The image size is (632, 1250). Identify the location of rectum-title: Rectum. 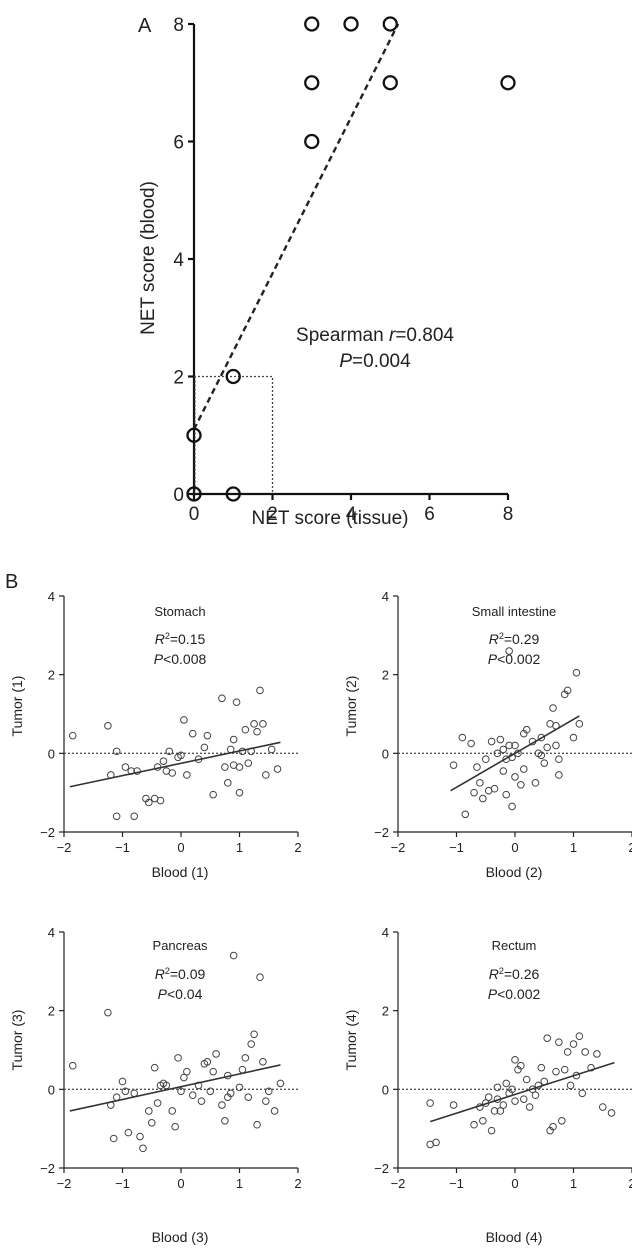
(514, 945).